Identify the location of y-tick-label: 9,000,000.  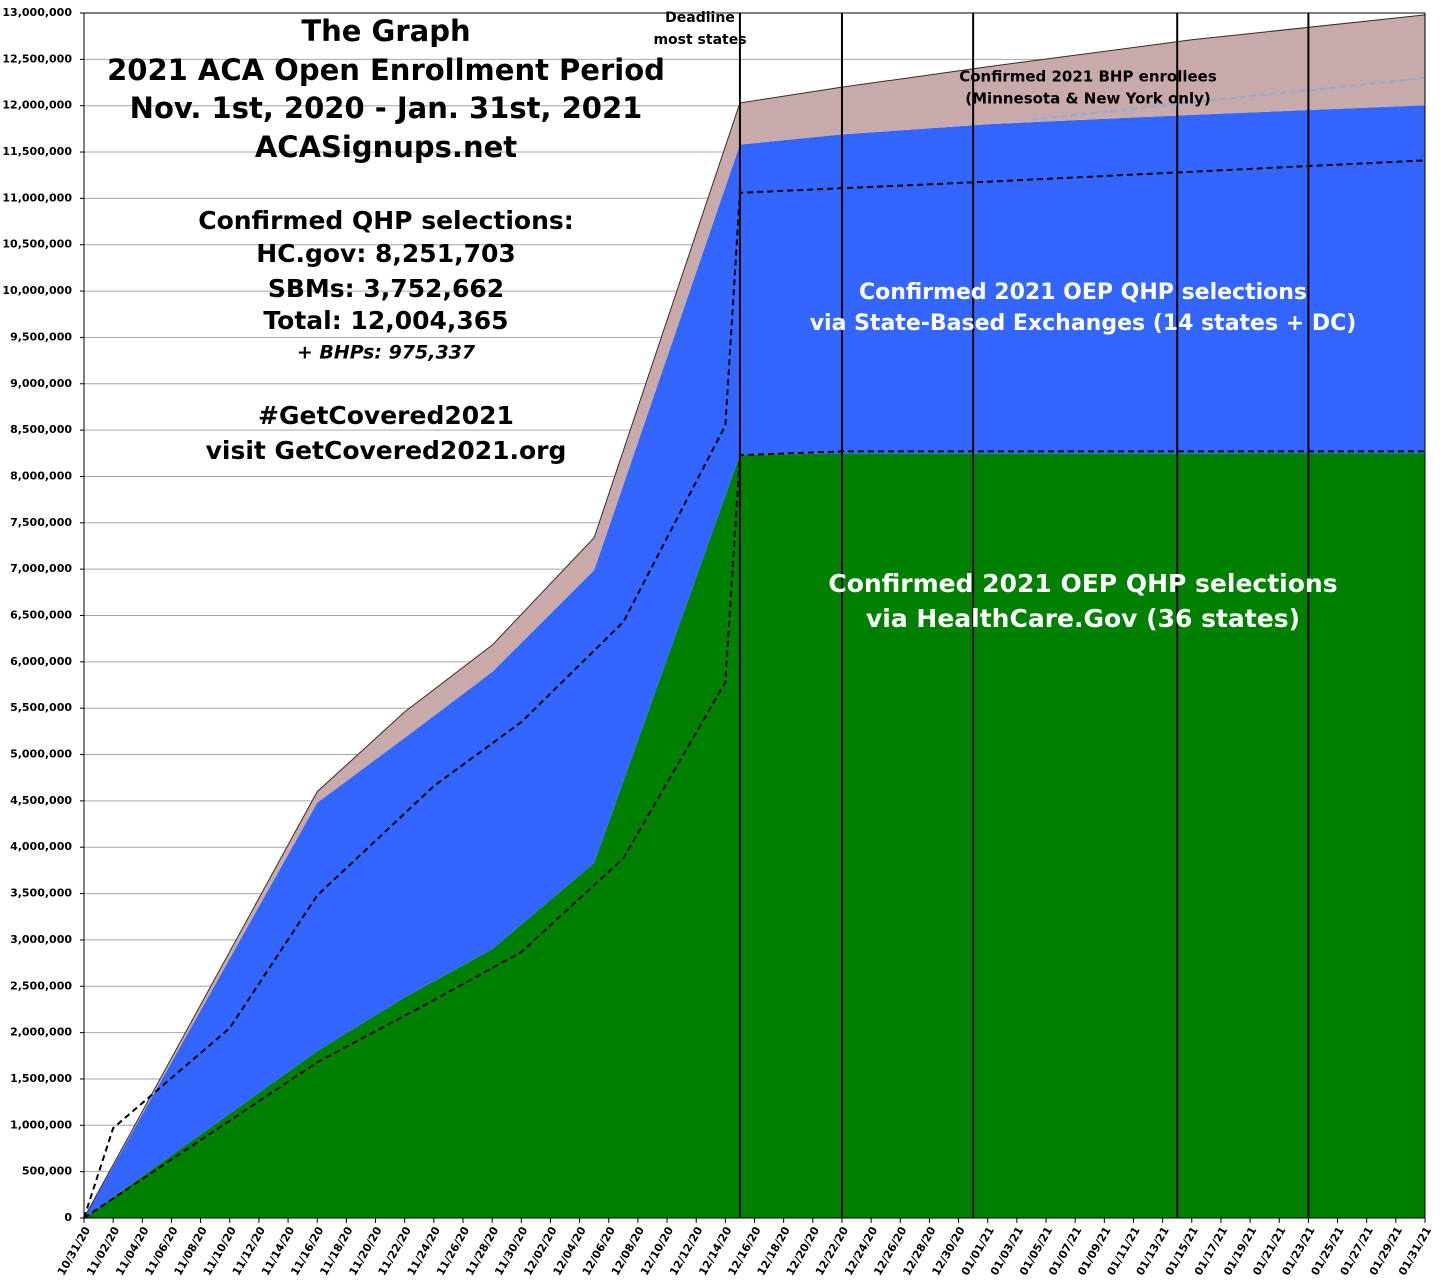
(41, 383).